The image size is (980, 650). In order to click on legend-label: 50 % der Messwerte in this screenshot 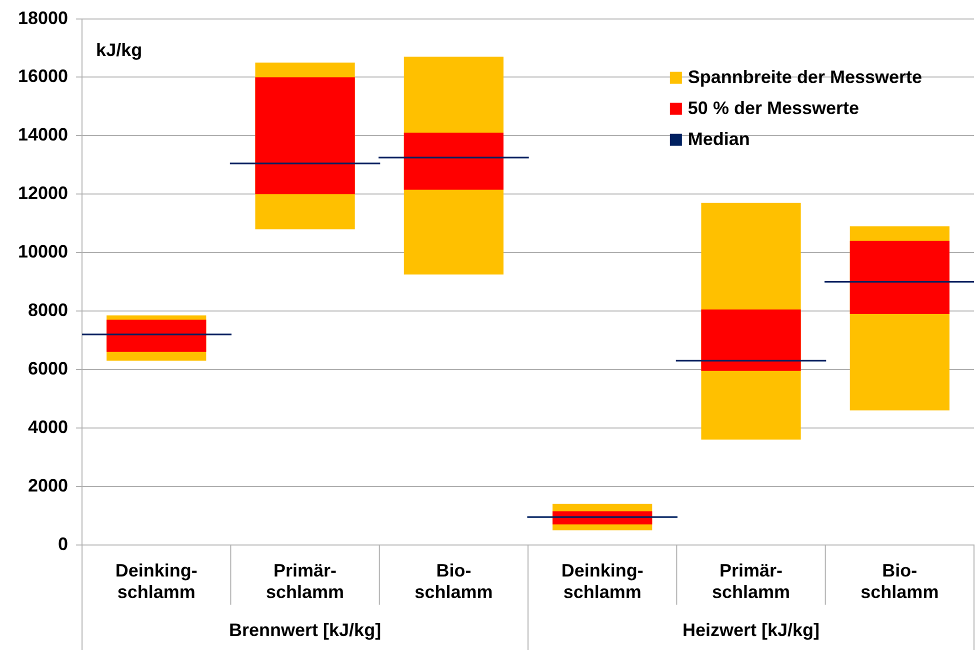, I will do `click(774, 108)`.